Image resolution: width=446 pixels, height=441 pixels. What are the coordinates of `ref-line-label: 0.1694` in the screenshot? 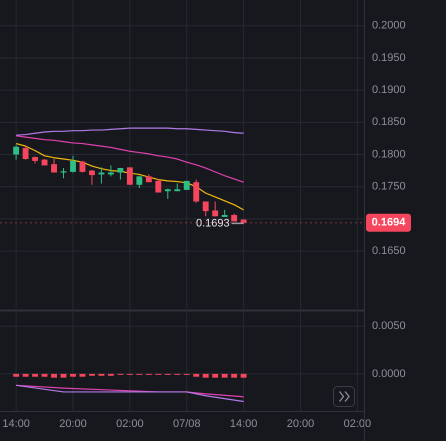 It's located at (389, 222).